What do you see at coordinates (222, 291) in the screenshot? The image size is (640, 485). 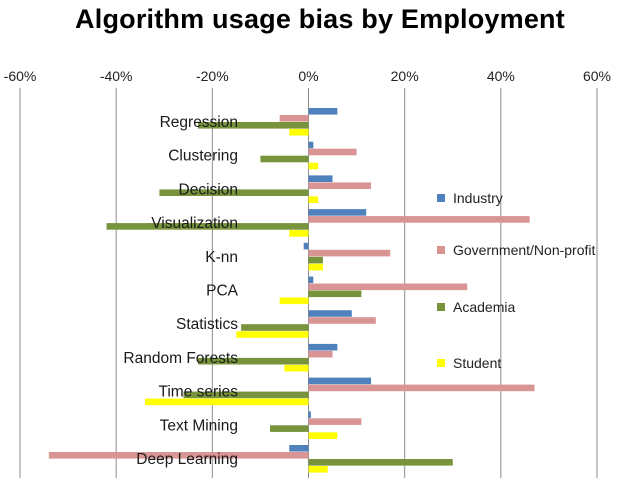 I see `category-label: PCA` at bounding box center [222, 291].